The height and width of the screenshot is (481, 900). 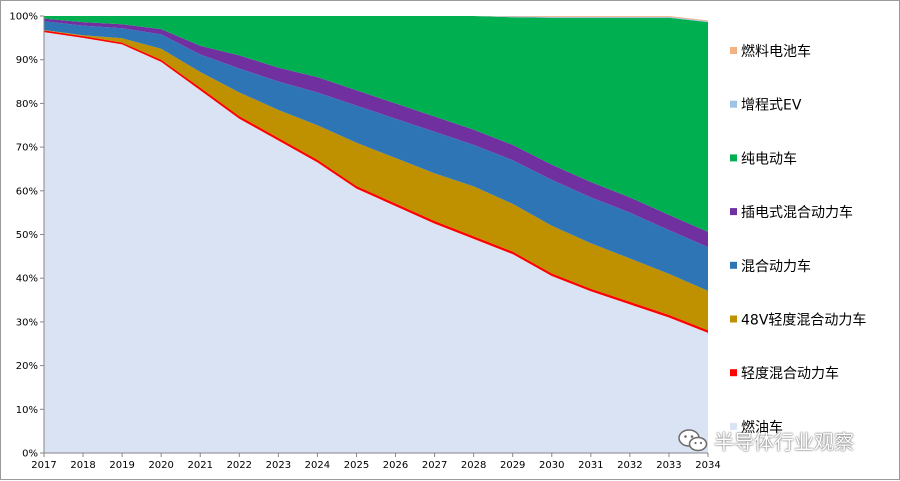 What do you see at coordinates (239, 465) in the screenshot?
I see `x-tick-label-5: 2022` at bounding box center [239, 465].